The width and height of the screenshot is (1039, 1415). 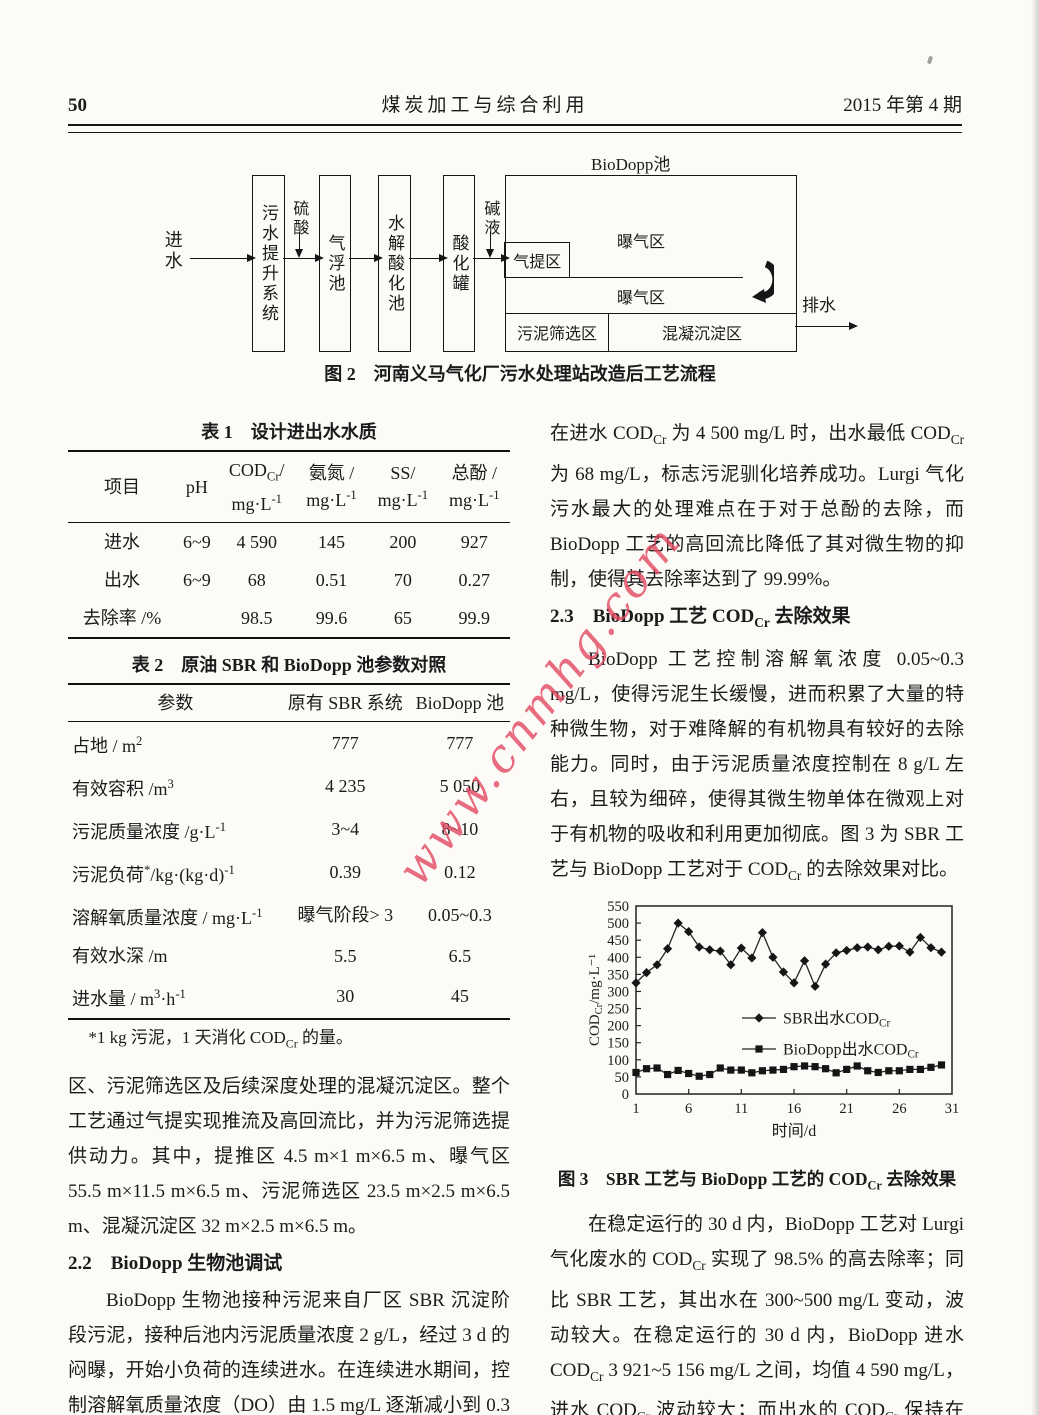 I want to click on table-row: 溶解氧质量浓度 / mg·L-1 曝气阶段> 3 0.05~0.3, so click(x=289, y=915).